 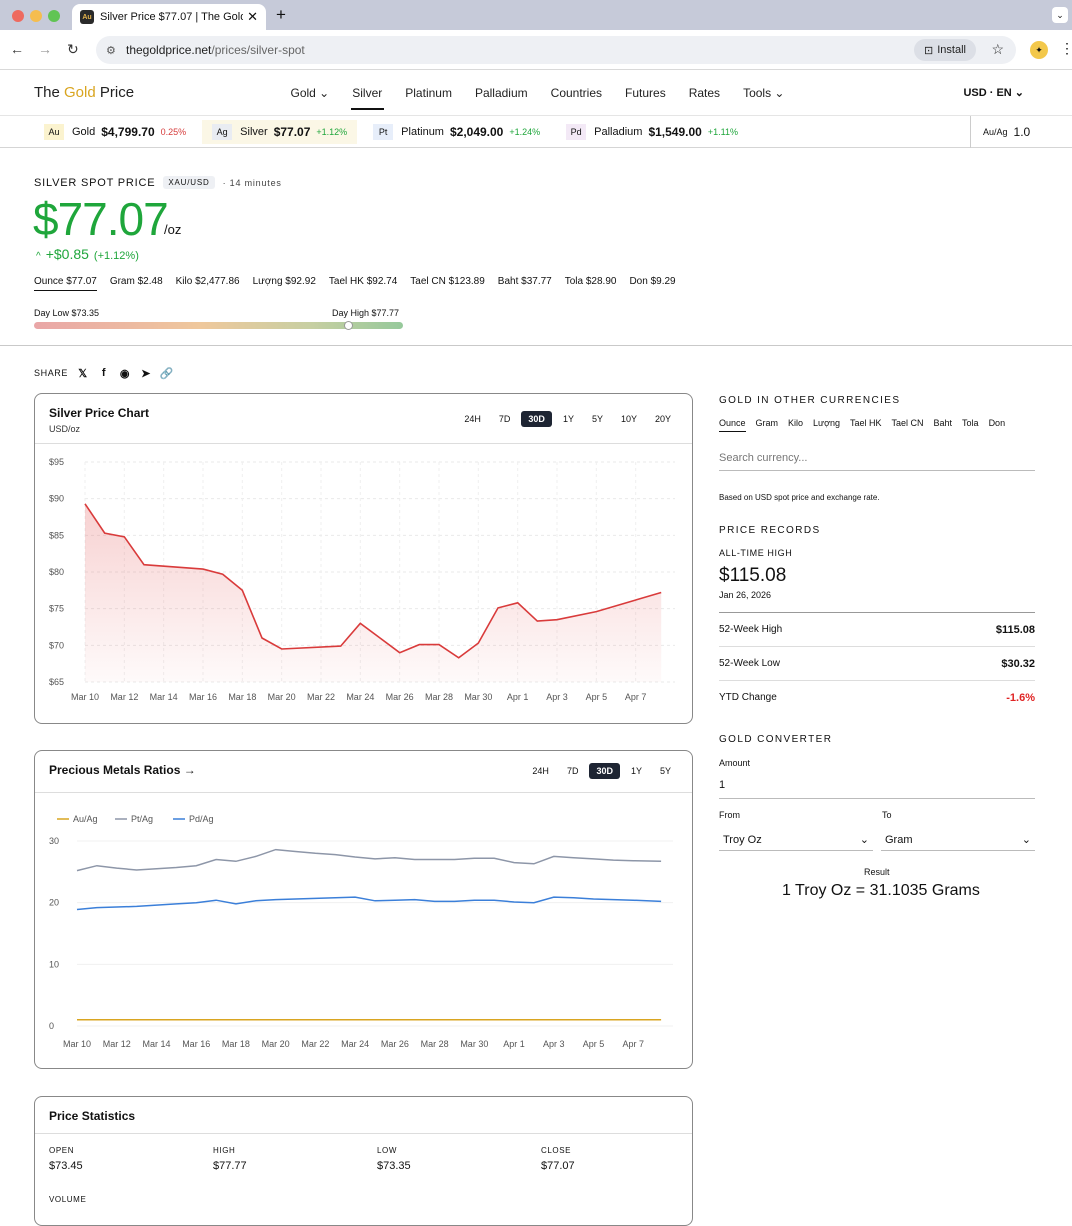 What do you see at coordinates (156, 1044) in the screenshot?
I see `x-tick-label: Mar 14` at bounding box center [156, 1044].